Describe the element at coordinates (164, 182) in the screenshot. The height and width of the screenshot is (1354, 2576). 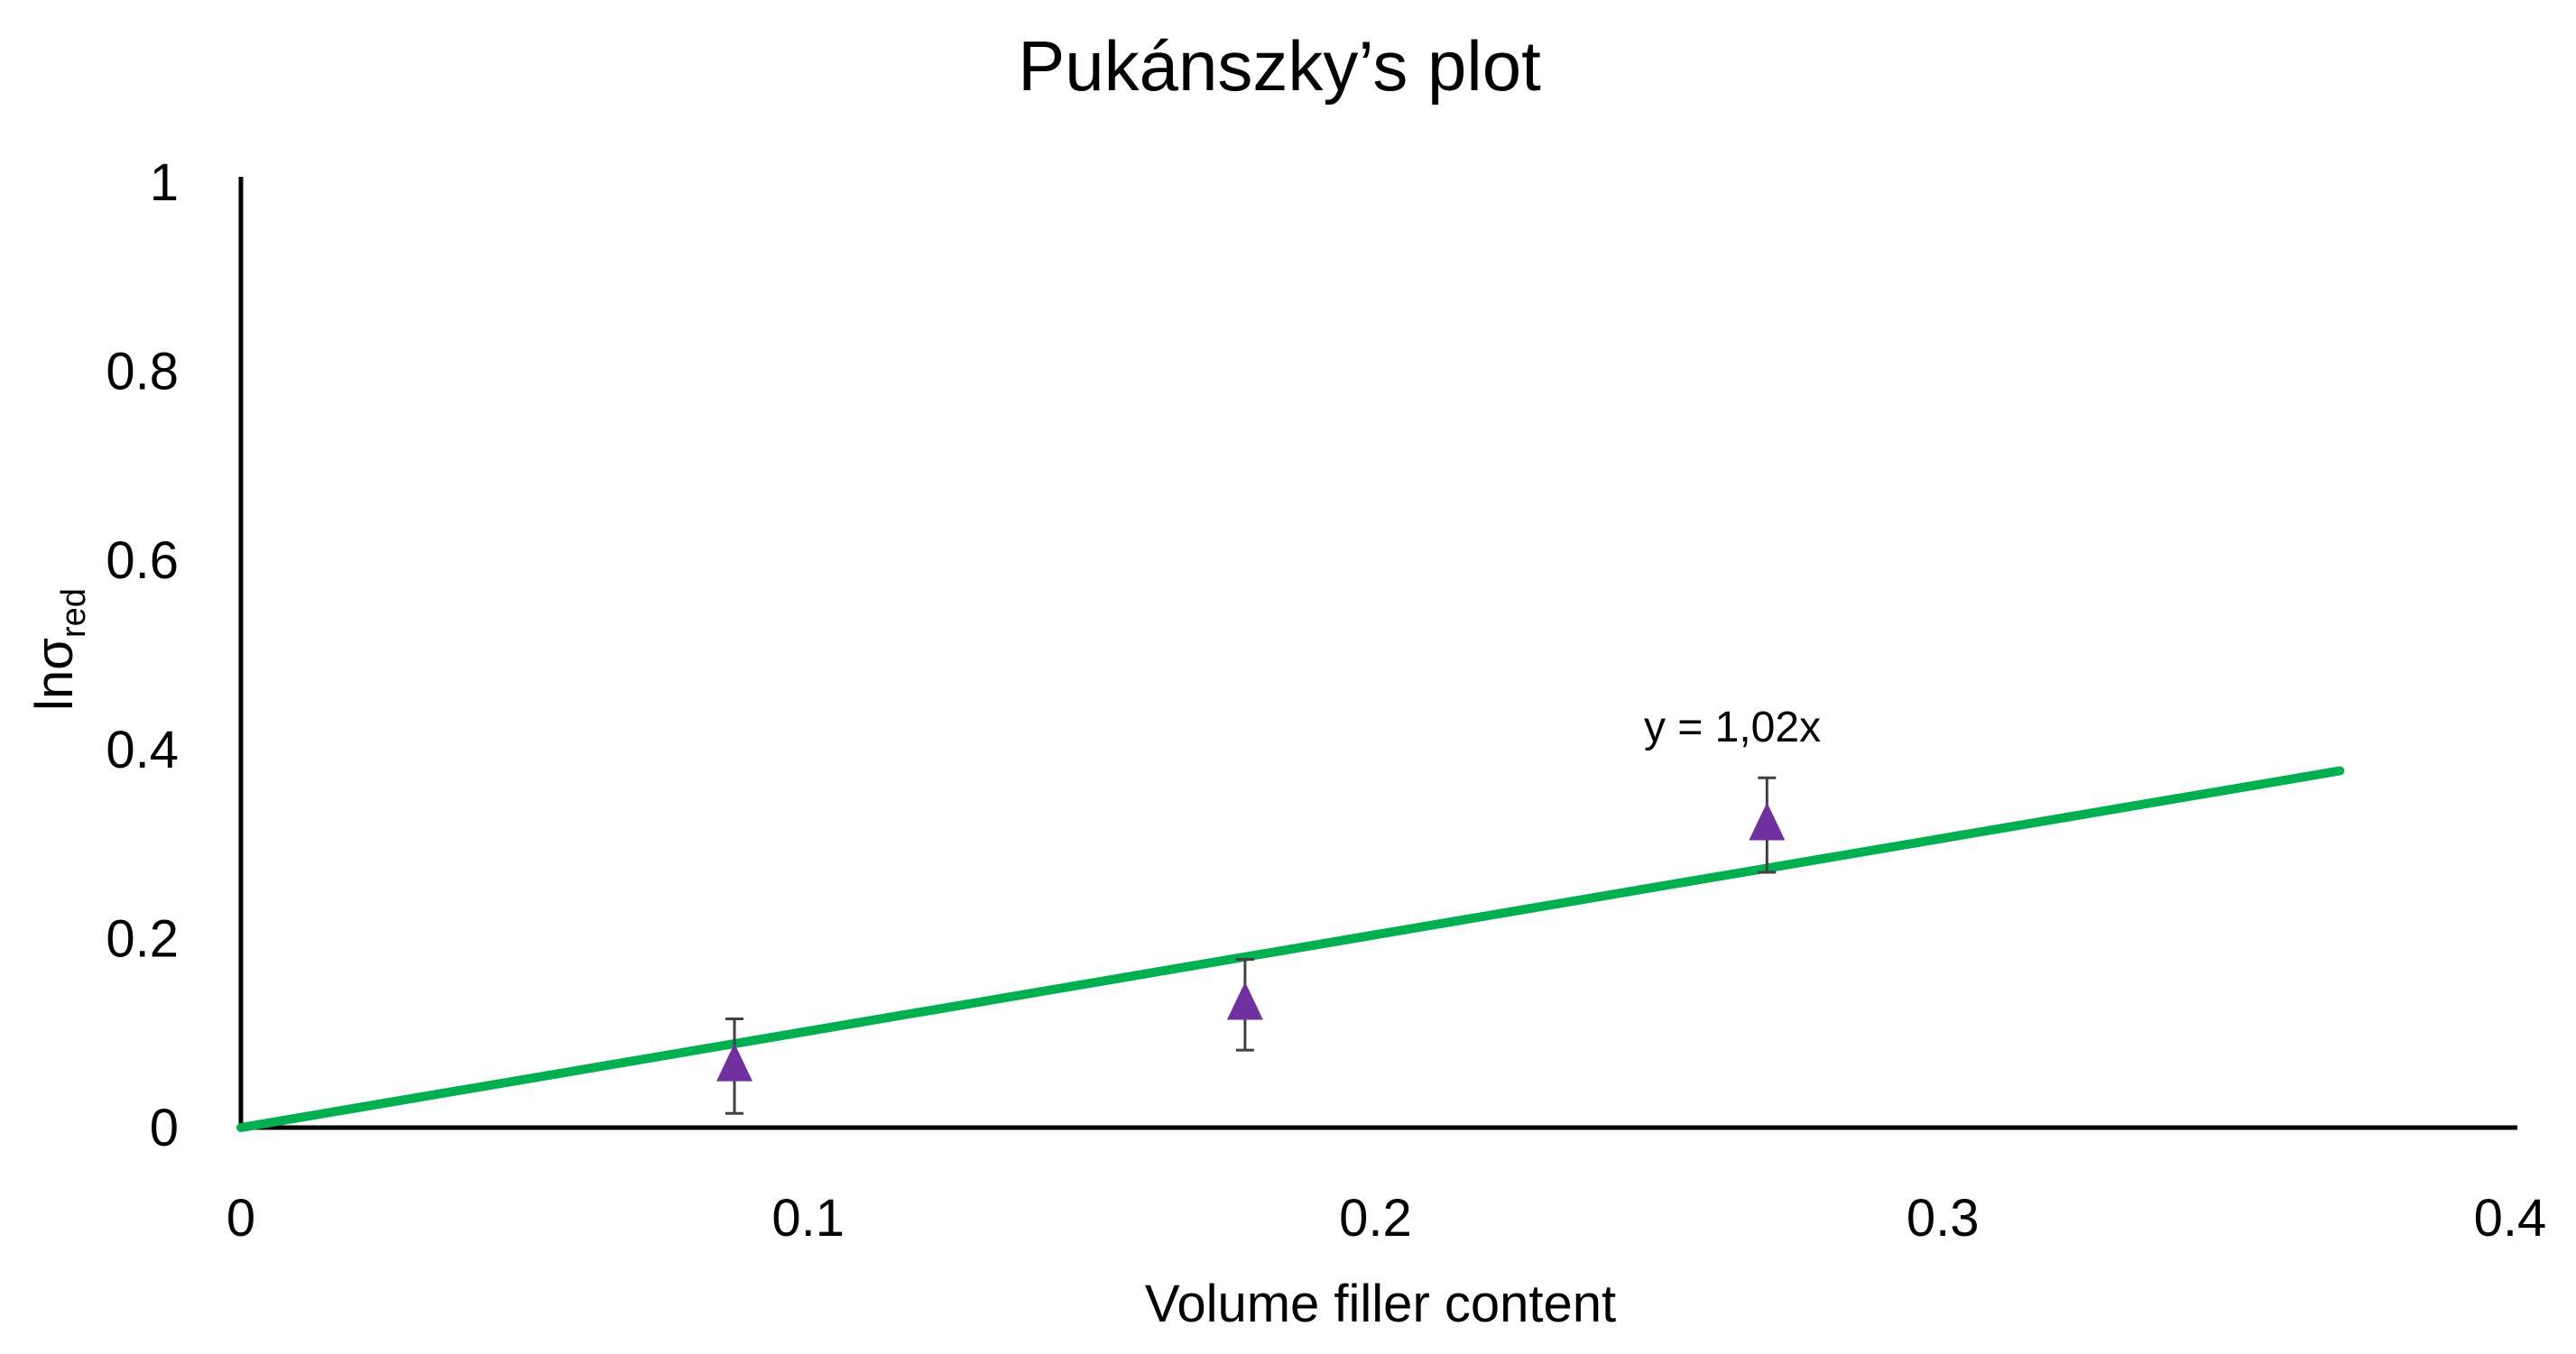
I see `y-tick-label: 1` at that location.